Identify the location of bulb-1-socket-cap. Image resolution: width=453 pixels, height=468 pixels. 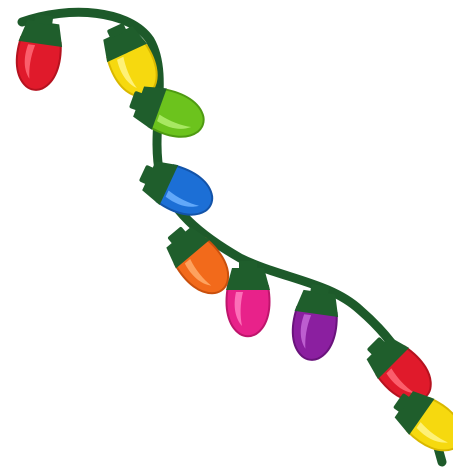
(44, 20).